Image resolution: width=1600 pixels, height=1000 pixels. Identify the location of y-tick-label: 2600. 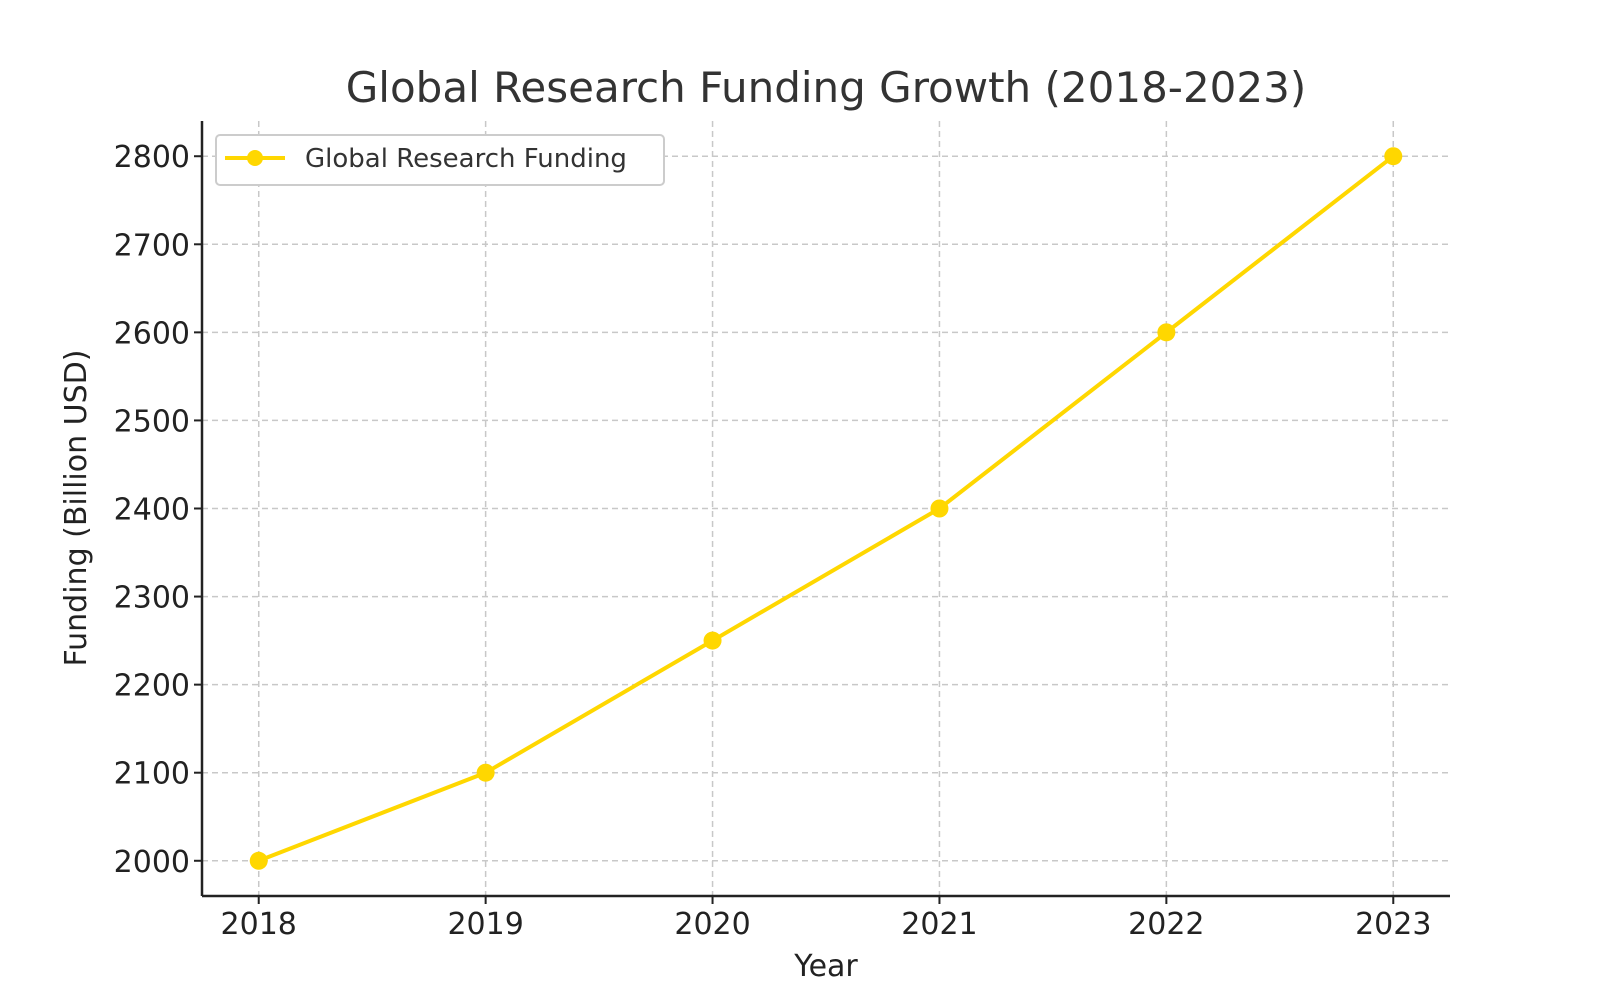
(152, 333).